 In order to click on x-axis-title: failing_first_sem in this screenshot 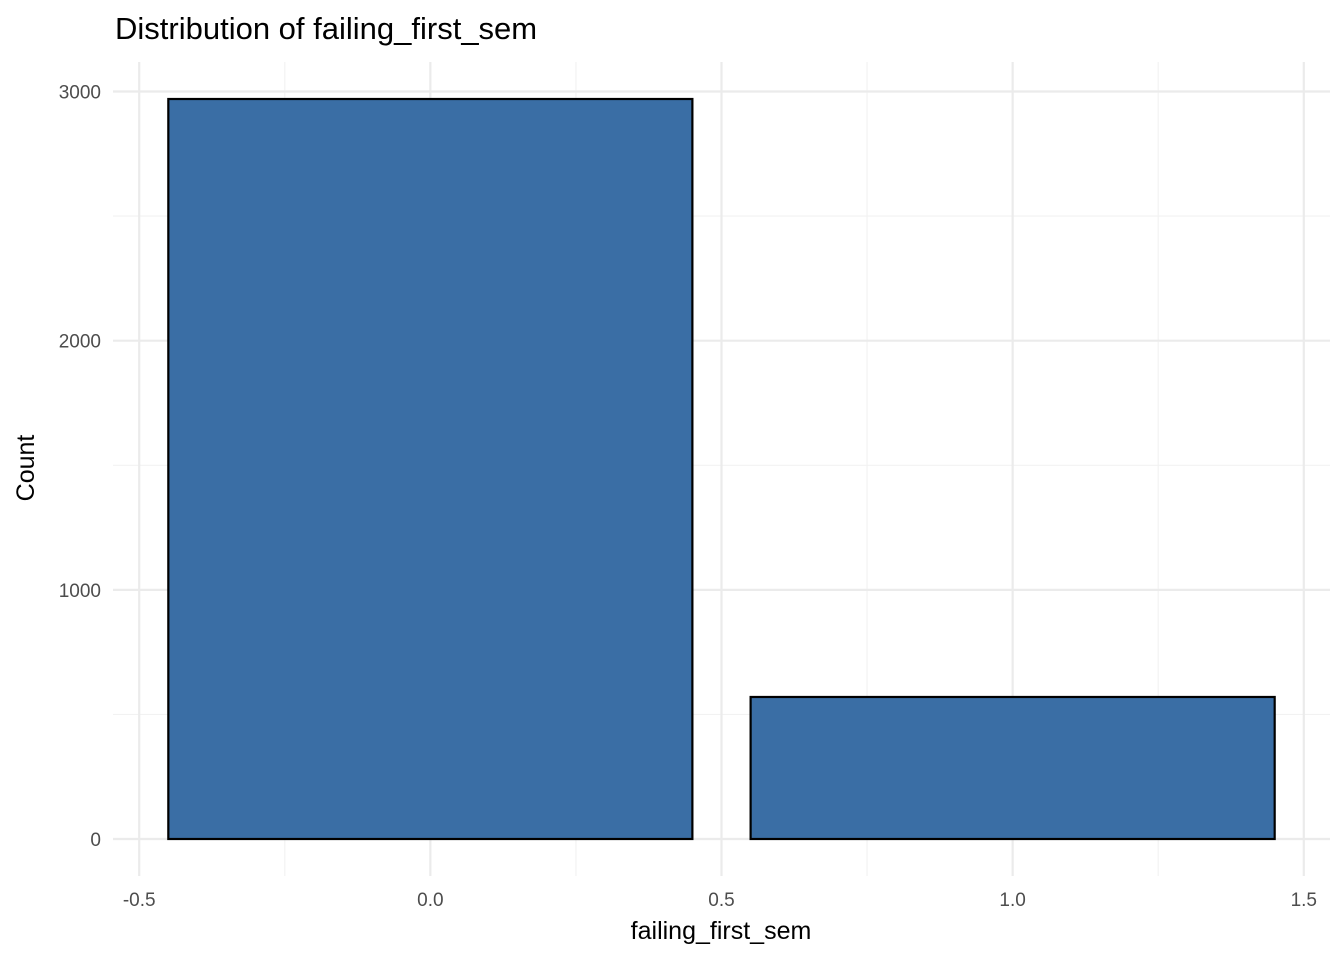, I will do `click(721, 931)`.